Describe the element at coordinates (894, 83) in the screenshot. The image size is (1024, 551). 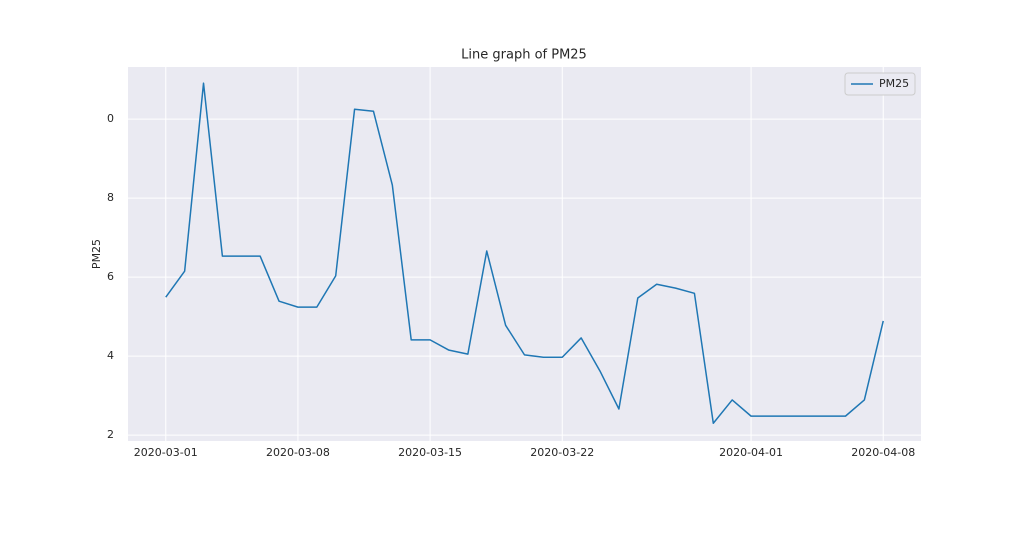
I see `legend-label: PM25` at that location.